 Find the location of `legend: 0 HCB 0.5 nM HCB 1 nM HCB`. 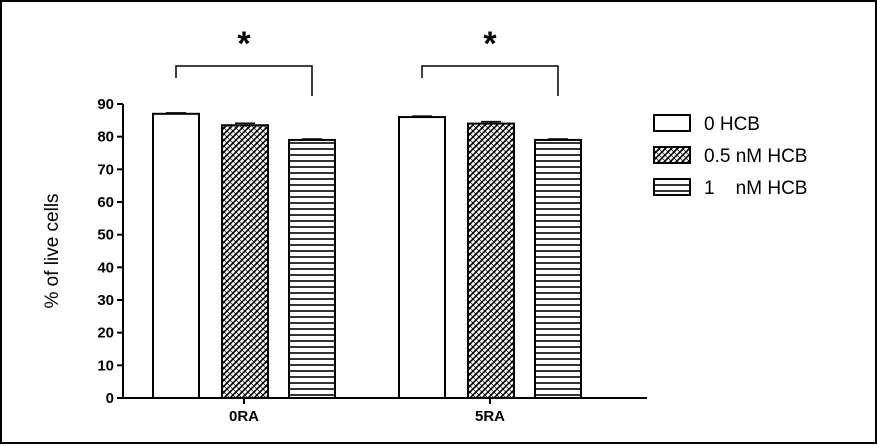

legend: 0 HCB 0.5 nM HCB 1 nM HCB is located at coordinates (730, 156).